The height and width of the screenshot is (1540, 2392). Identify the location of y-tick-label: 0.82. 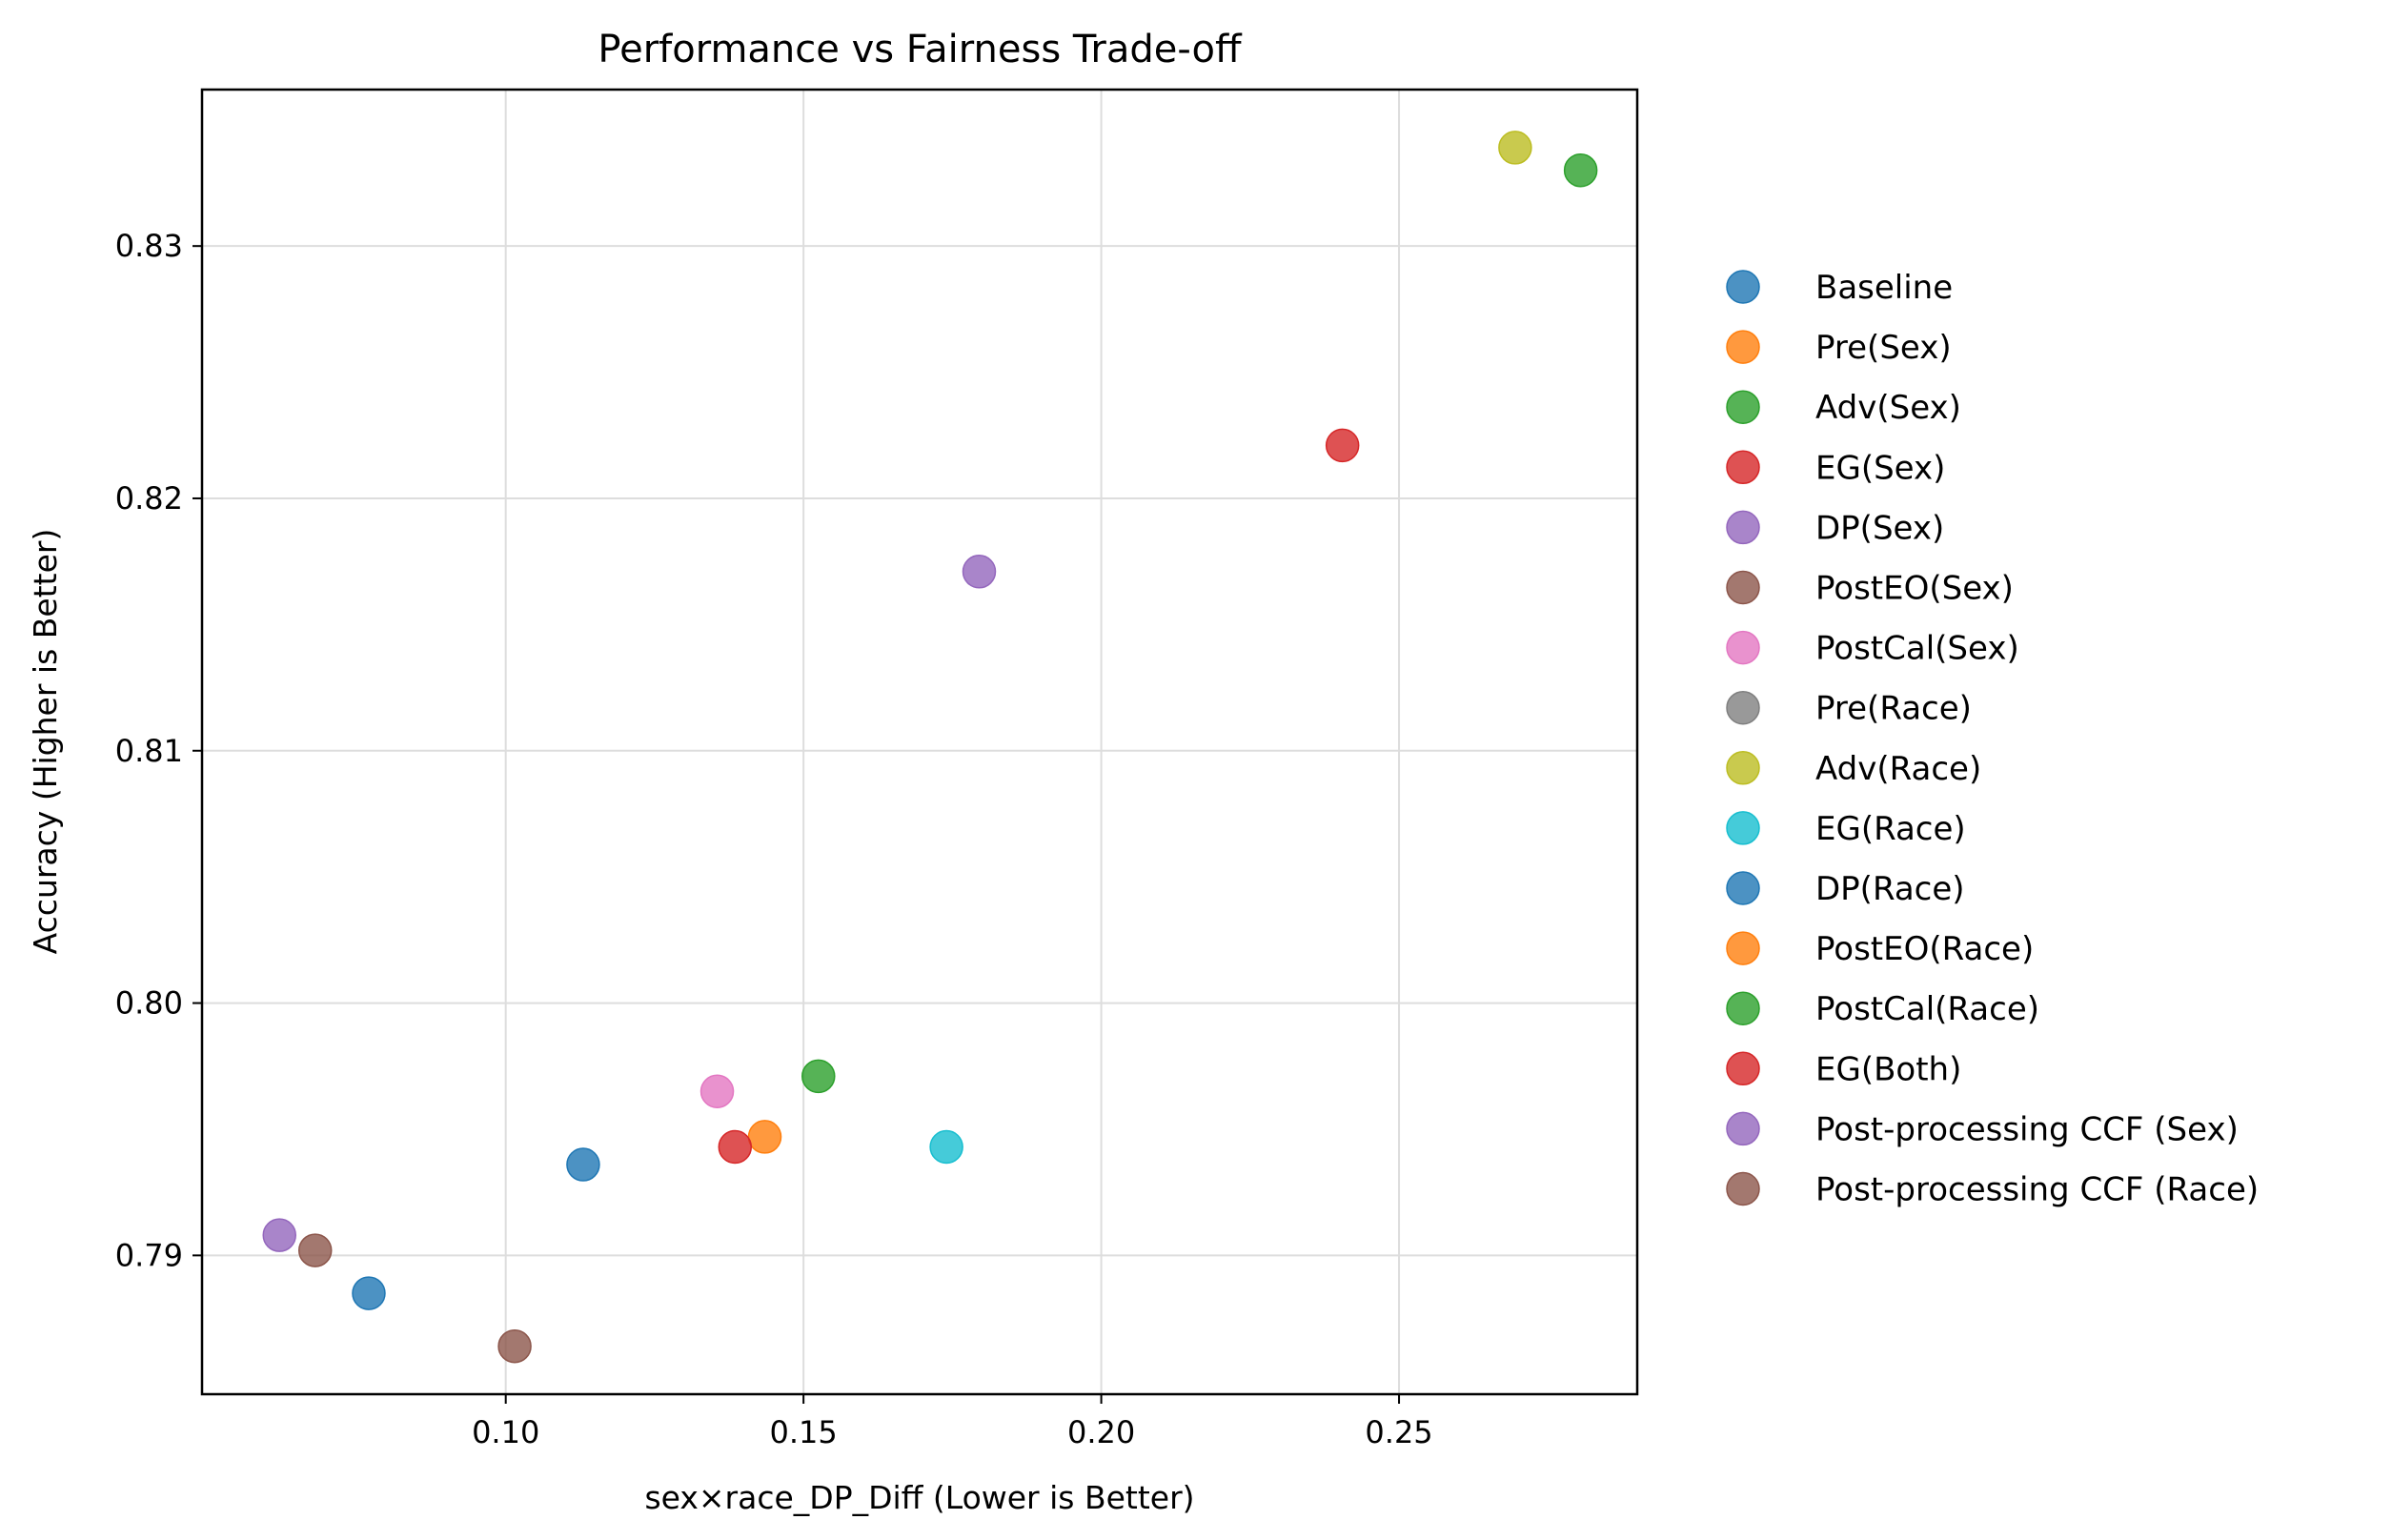
(149, 498).